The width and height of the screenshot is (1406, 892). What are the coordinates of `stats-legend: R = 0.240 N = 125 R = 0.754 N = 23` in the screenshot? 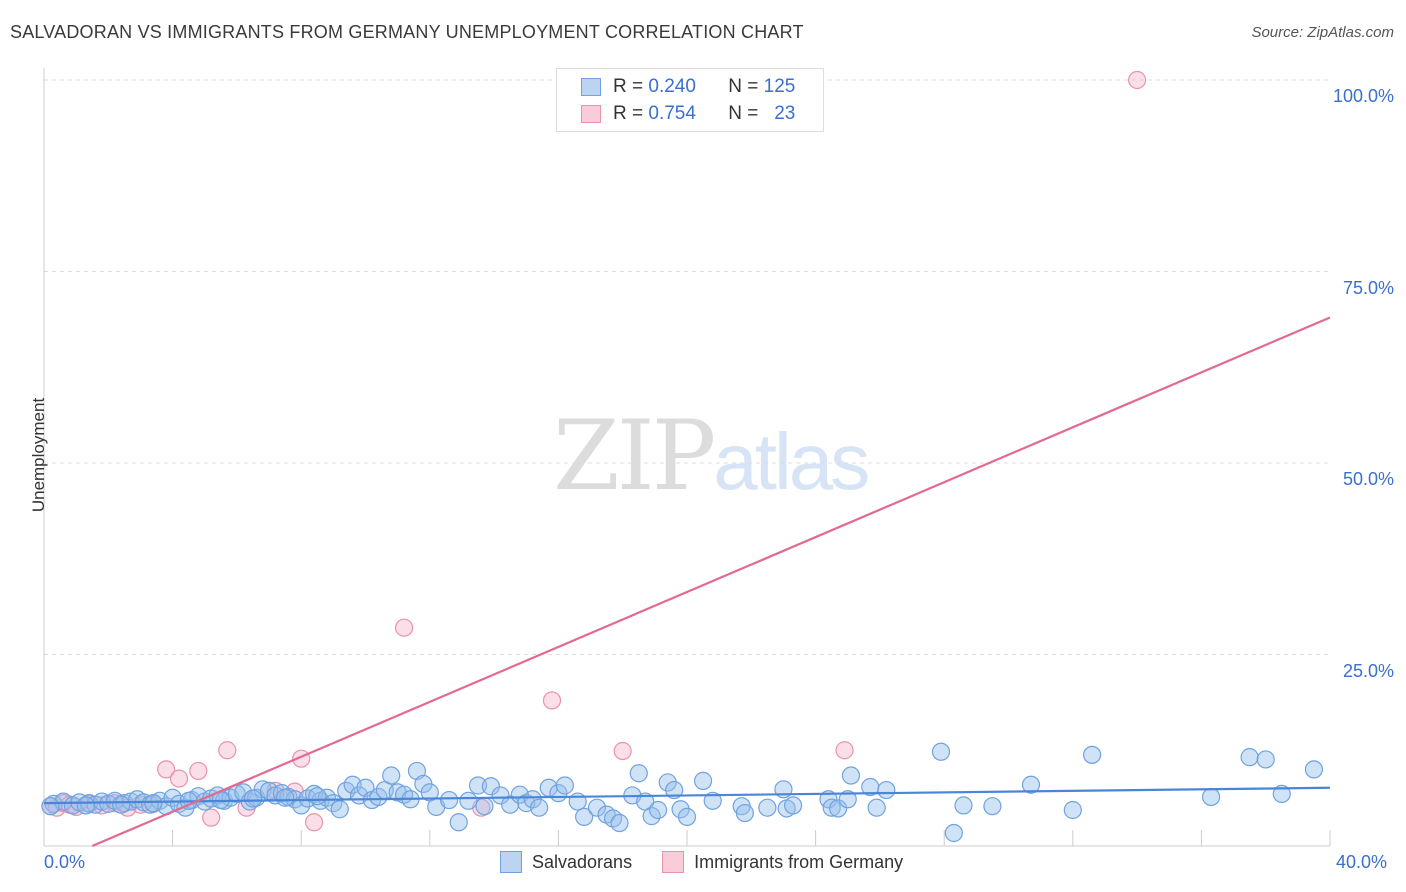 It's located at (690, 100).